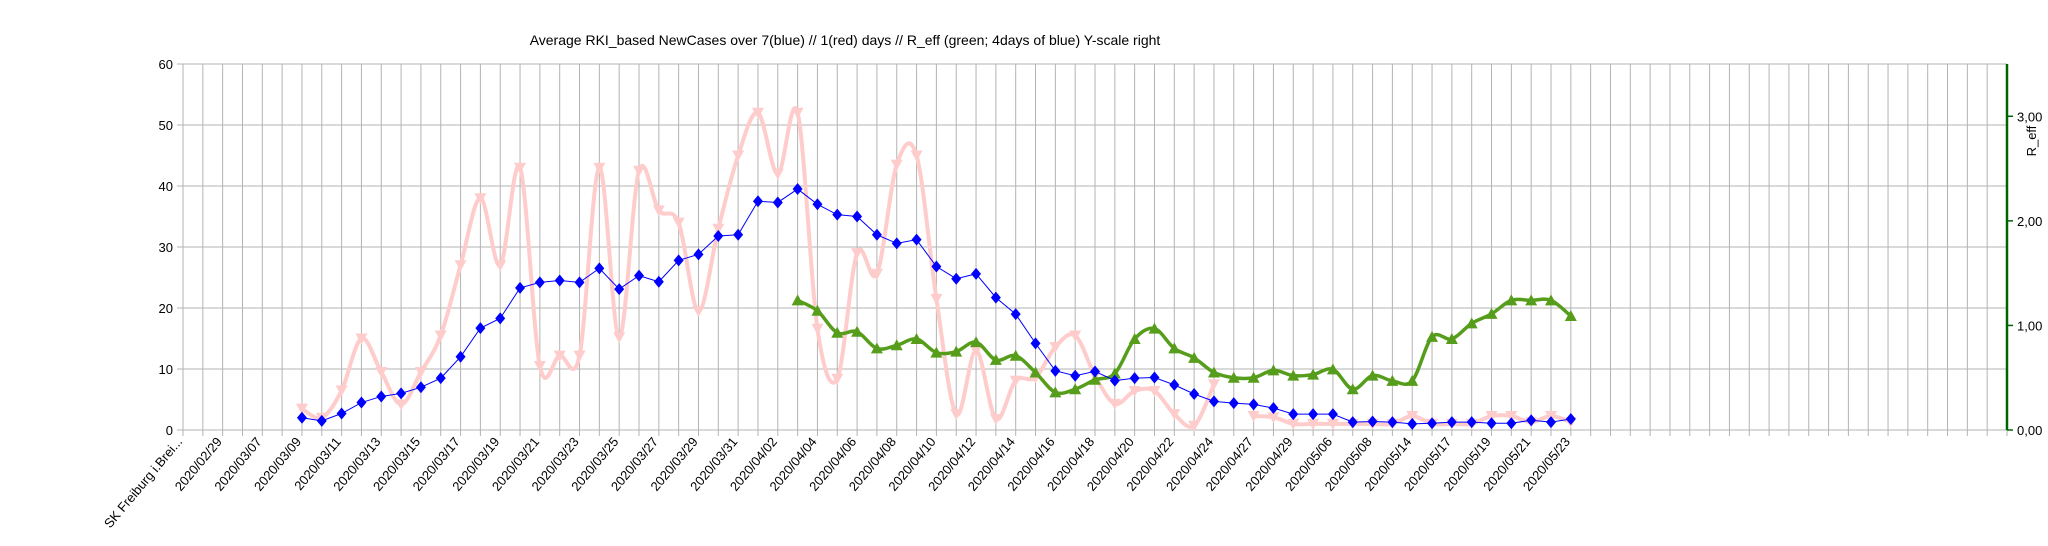 This screenshot has width=2048, height=546. What do you see at coordinates (166, 308) in the screenshot?
I see `y-tick-label: 20` at bounding box center [166, 308].